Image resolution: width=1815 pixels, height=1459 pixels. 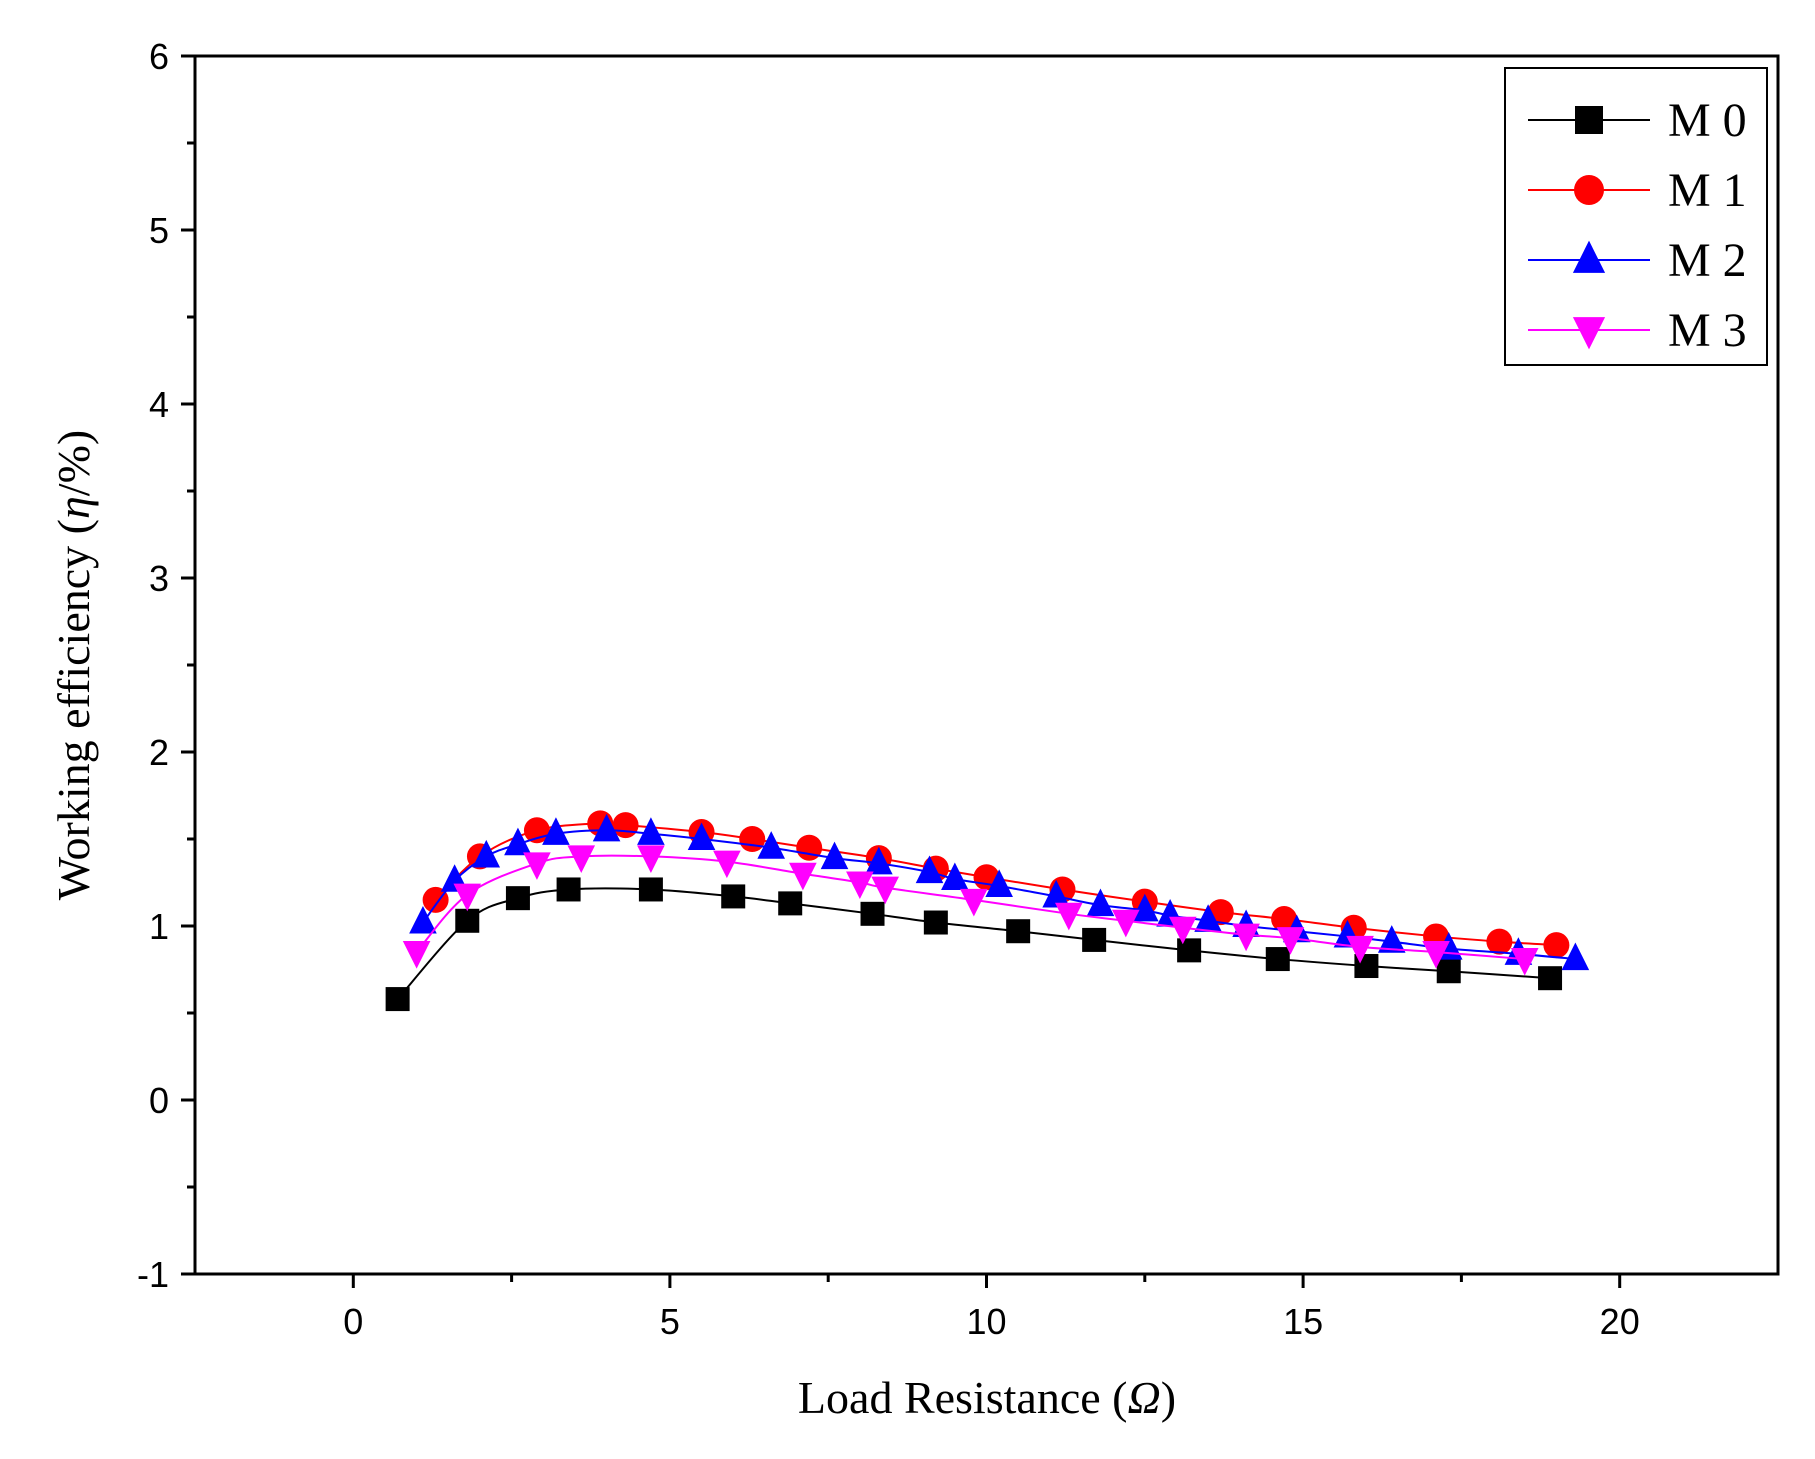 I want to click on x-tick-label: 20, so click(x=1620, y=1321).